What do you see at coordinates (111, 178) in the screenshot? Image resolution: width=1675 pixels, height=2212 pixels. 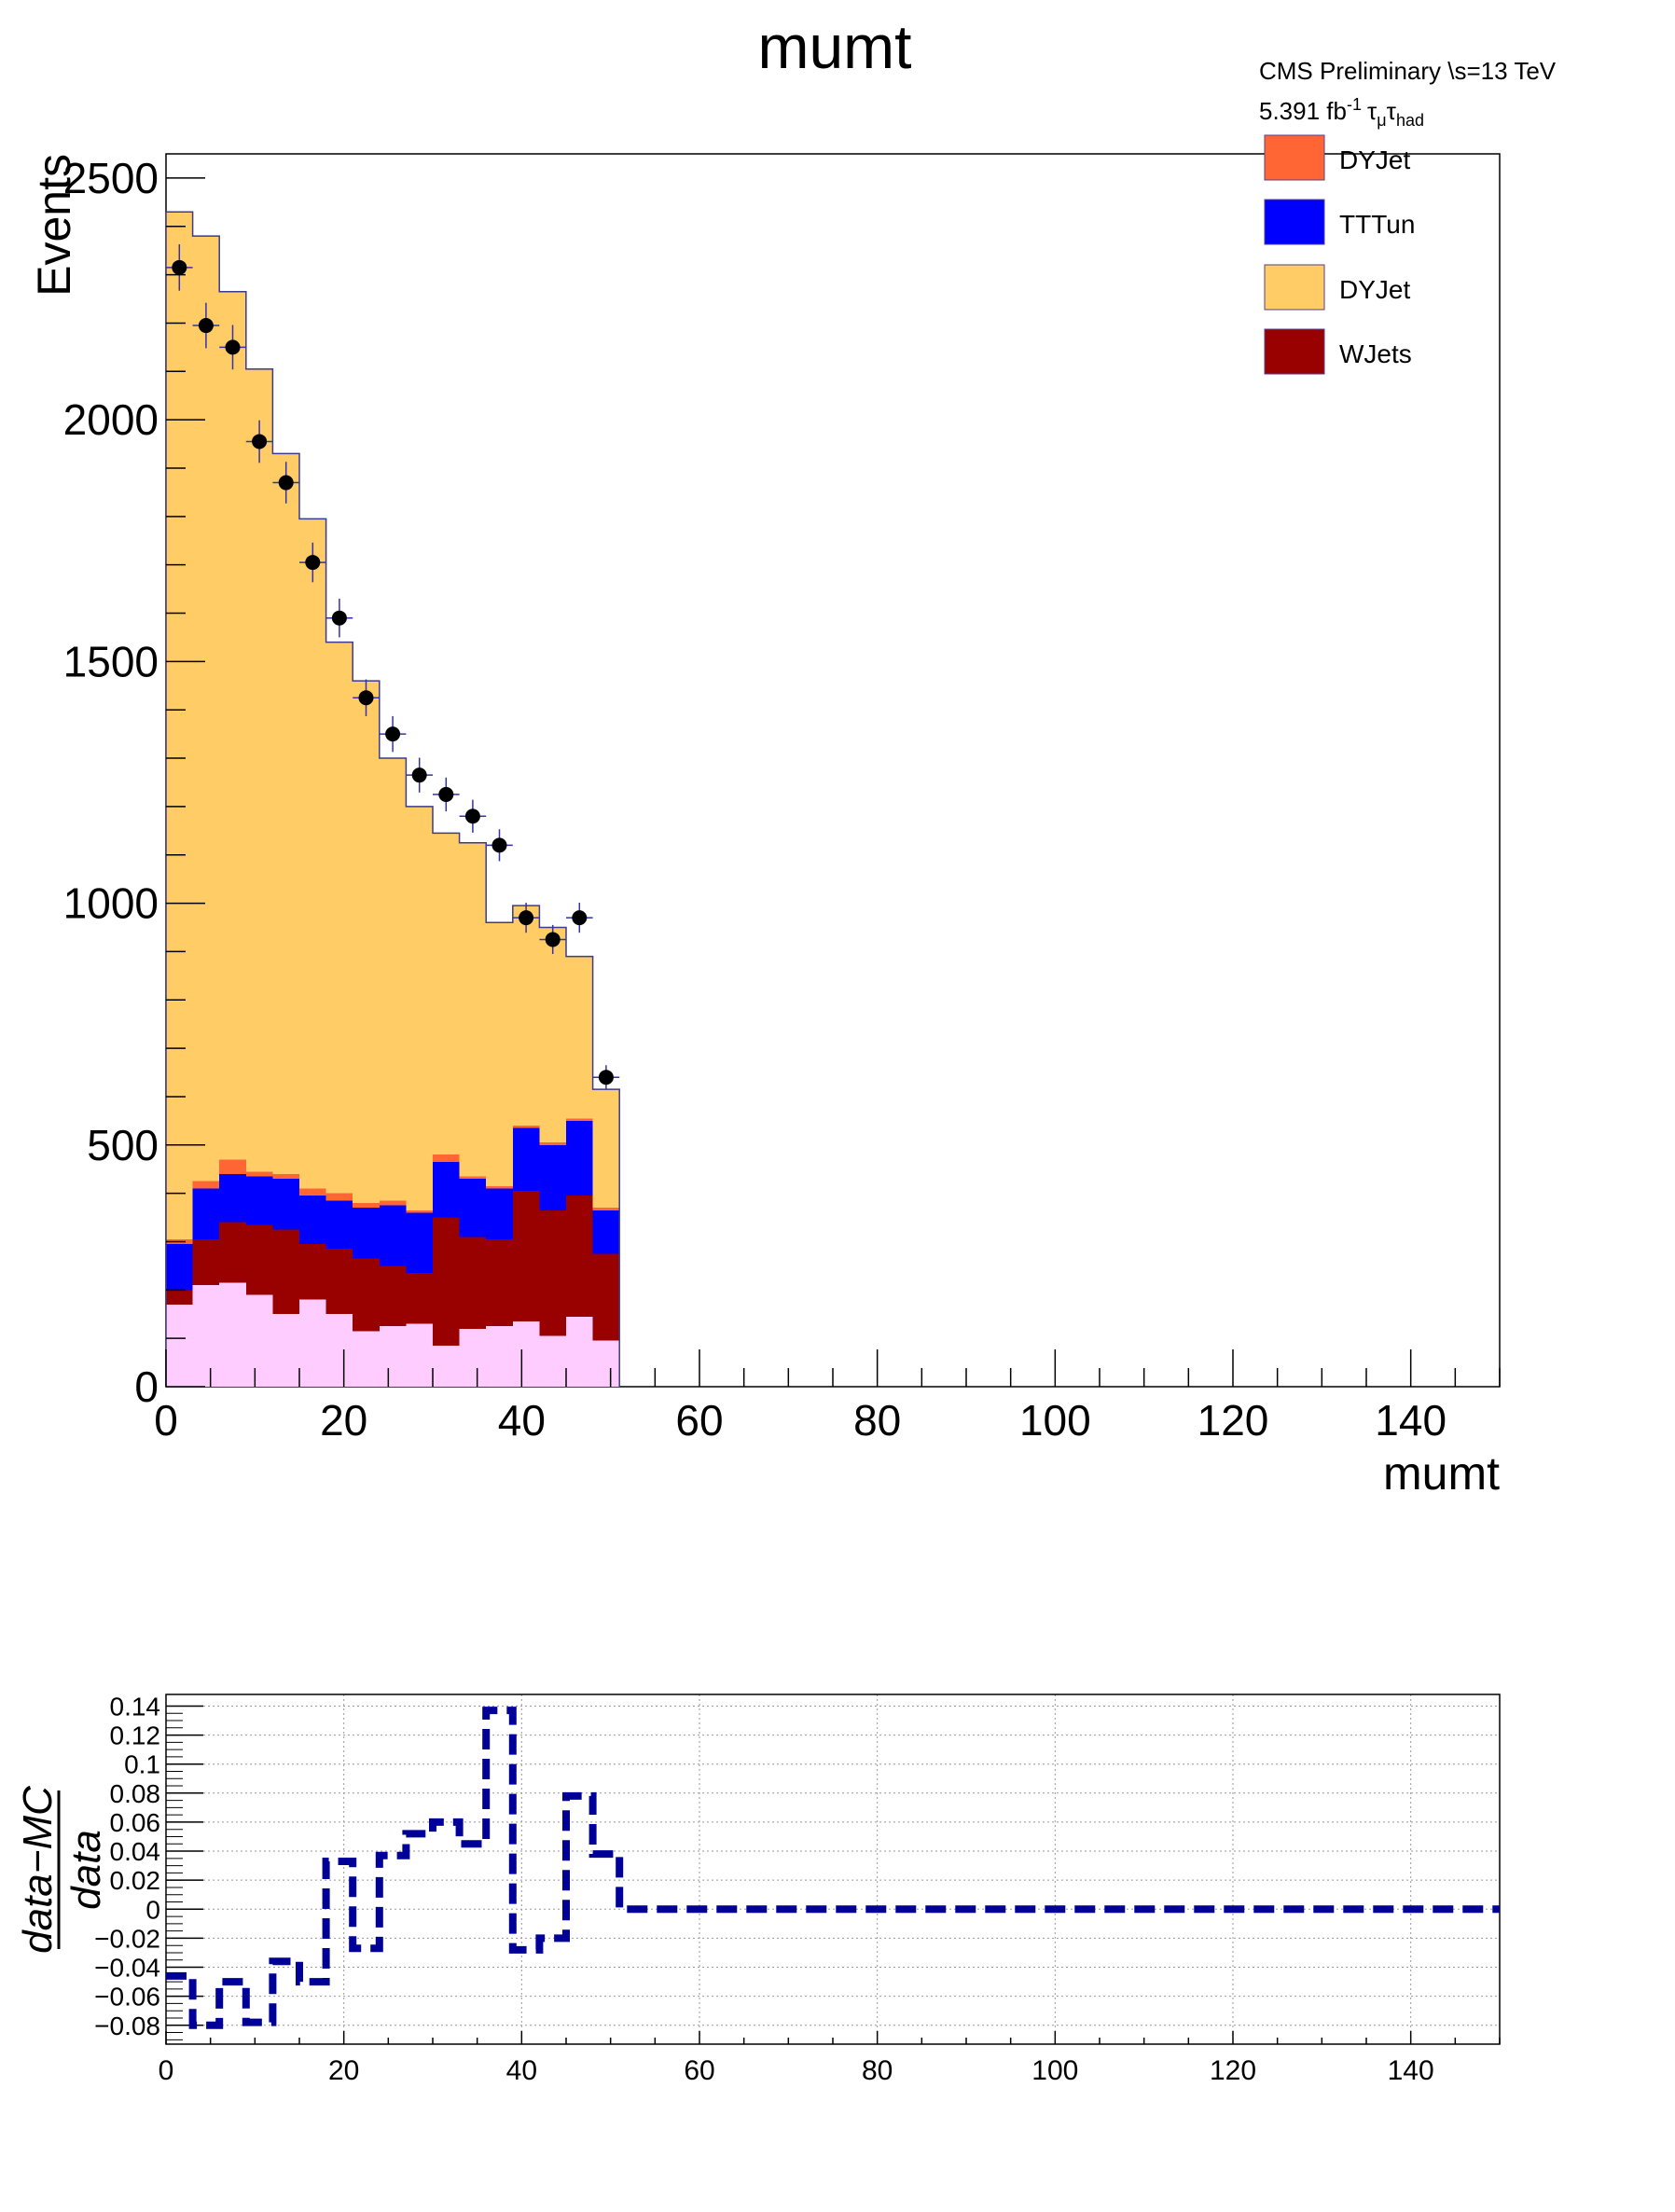 I see `y-tick-label: 2500` at bounding box center [111, 178].